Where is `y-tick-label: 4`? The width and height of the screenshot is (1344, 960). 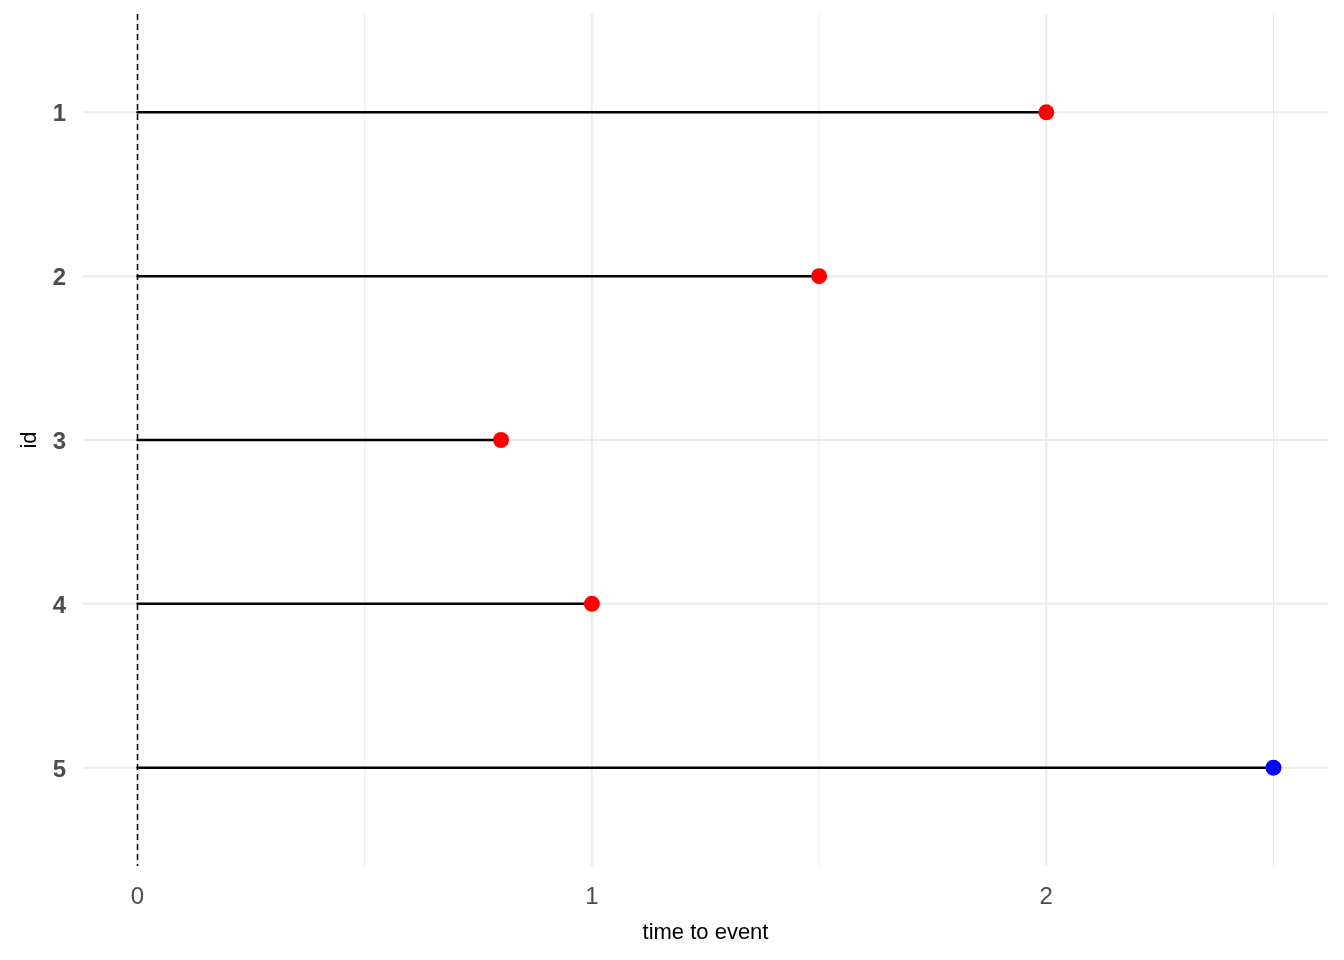
y-tick-label: 4 is located at coordinates (59, 604).